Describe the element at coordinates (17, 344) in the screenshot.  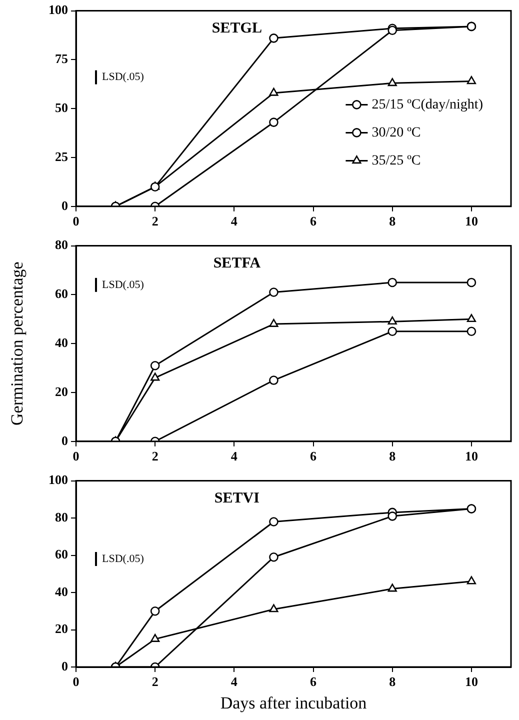
I see `y-axis-title: Germination percentage` at that location.